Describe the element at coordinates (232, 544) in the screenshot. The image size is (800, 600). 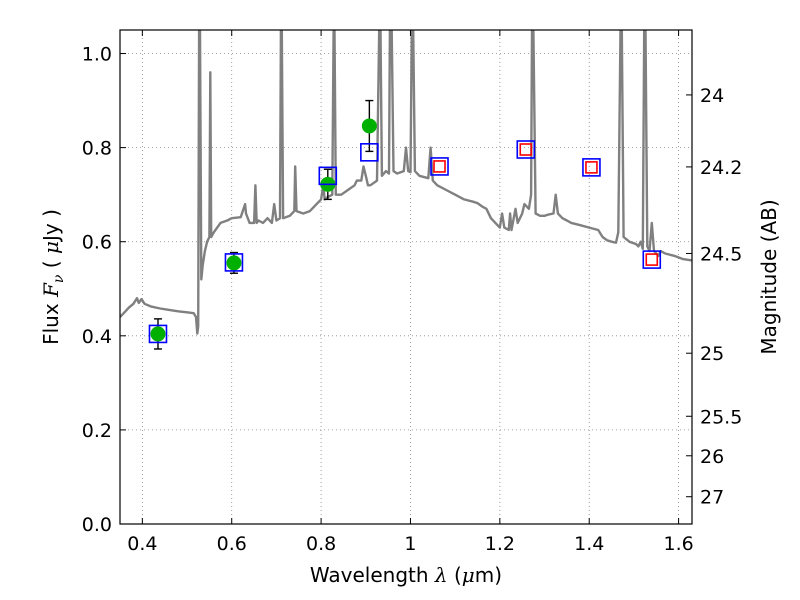
I see `x-tick-label: 0.6` at that location.